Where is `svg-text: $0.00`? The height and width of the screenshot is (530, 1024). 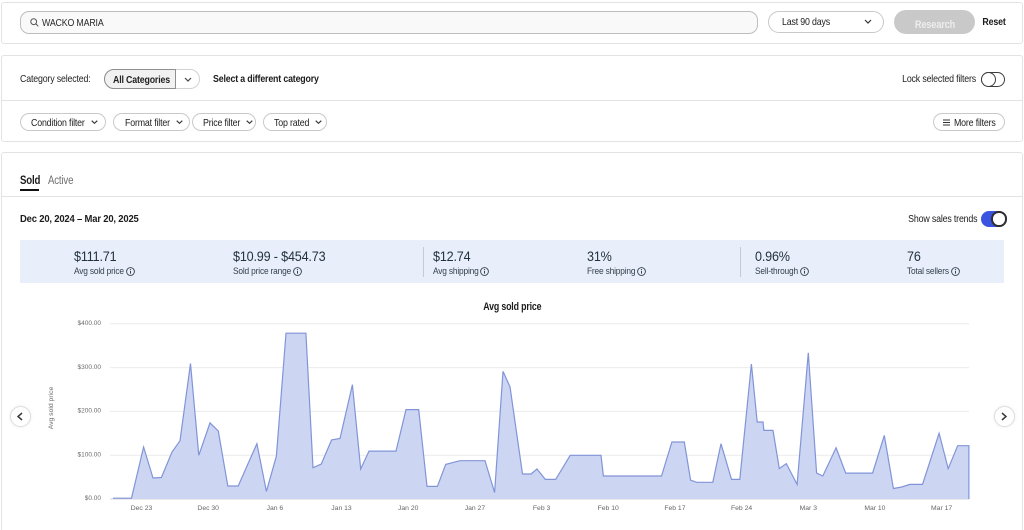
svg-text: $0.00 is located at coordinates (93, 498).